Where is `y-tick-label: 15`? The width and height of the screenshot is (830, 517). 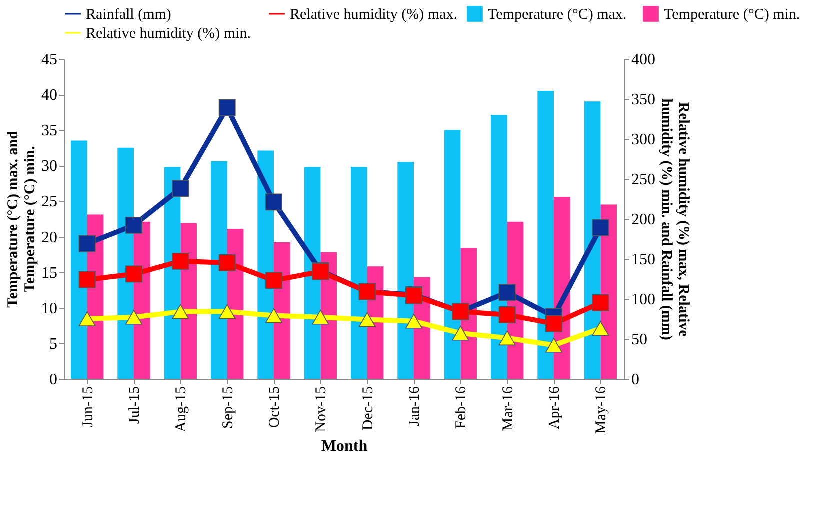
y-tick-label: 15 is located at coordinates (50, 273).